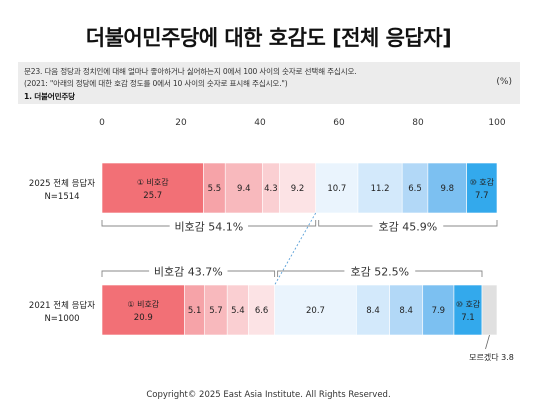  Describe the element at coordinates (260, 123) in the screenshot. I see `x-tick-label: 40` at that location.